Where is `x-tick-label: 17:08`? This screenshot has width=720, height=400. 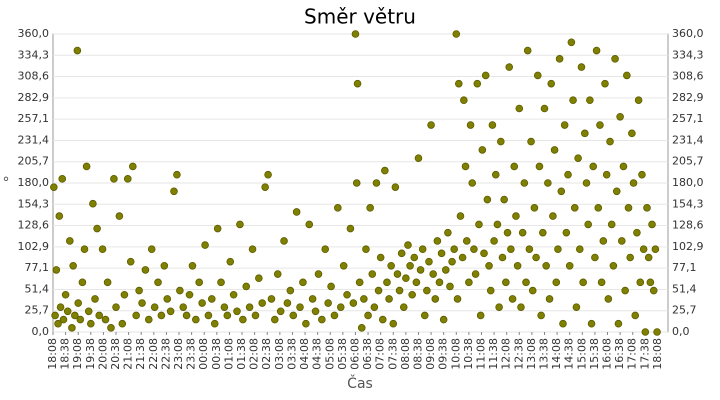
x-tick-label: 17:08 is located at coordinates (632, 354).